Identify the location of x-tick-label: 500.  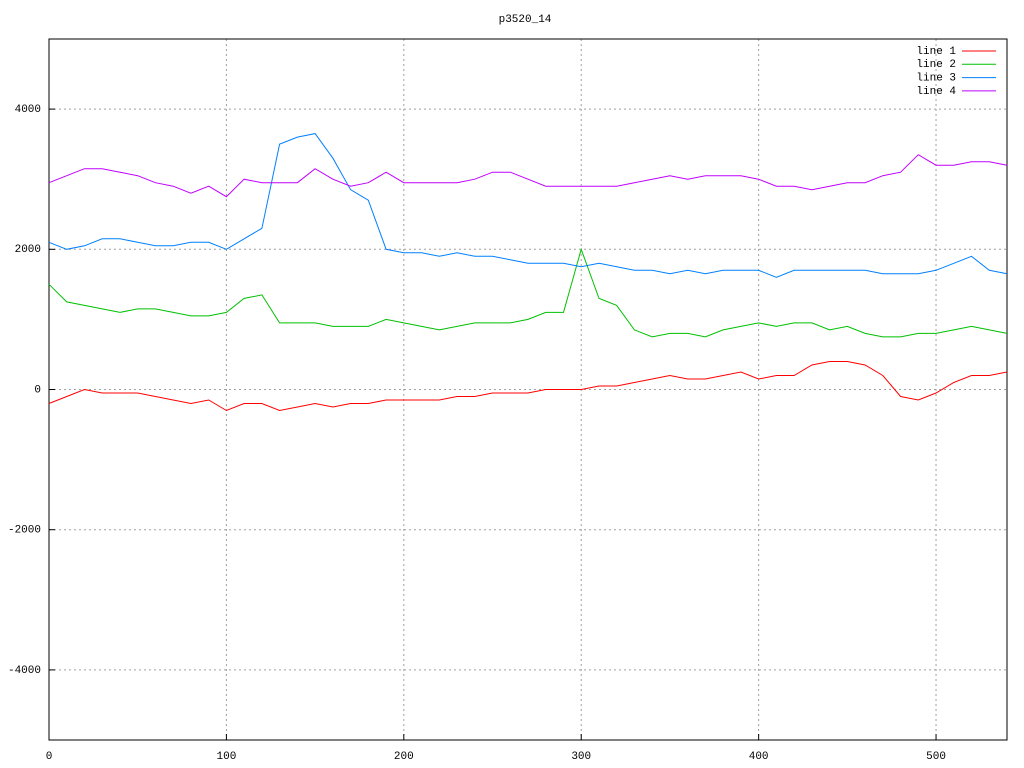
(936, 757).